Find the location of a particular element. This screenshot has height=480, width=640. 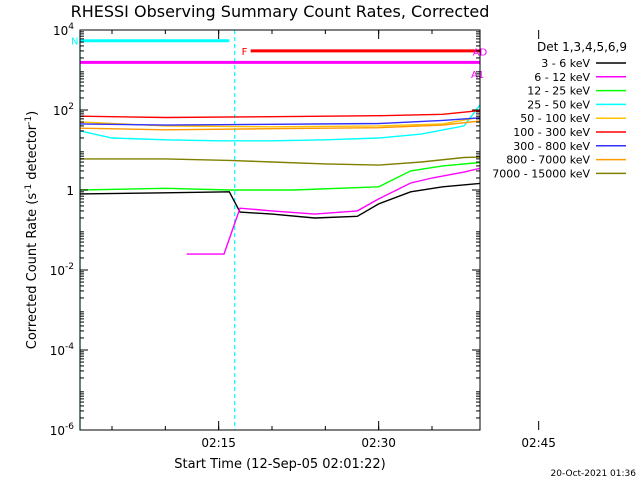

flag-label-a1: A1 is located at coordinates (477, 75).